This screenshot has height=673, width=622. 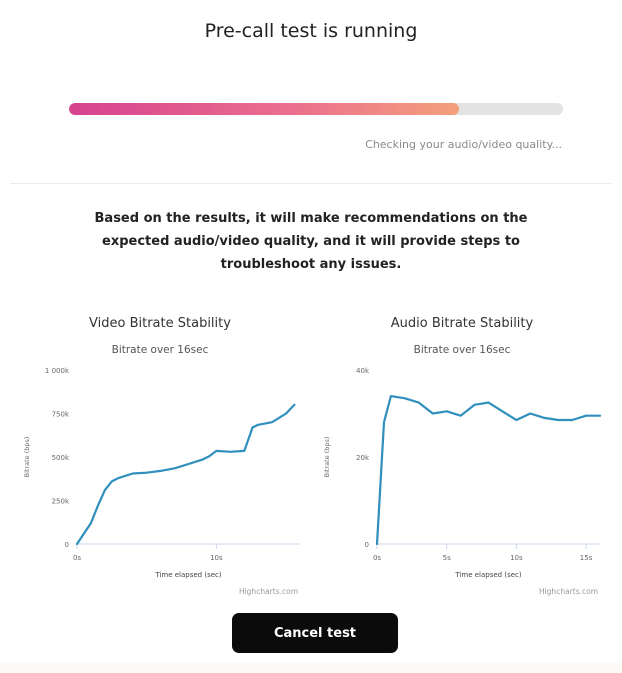 I want to click on y-tick-label: 500k, so click(x=61, y=458).